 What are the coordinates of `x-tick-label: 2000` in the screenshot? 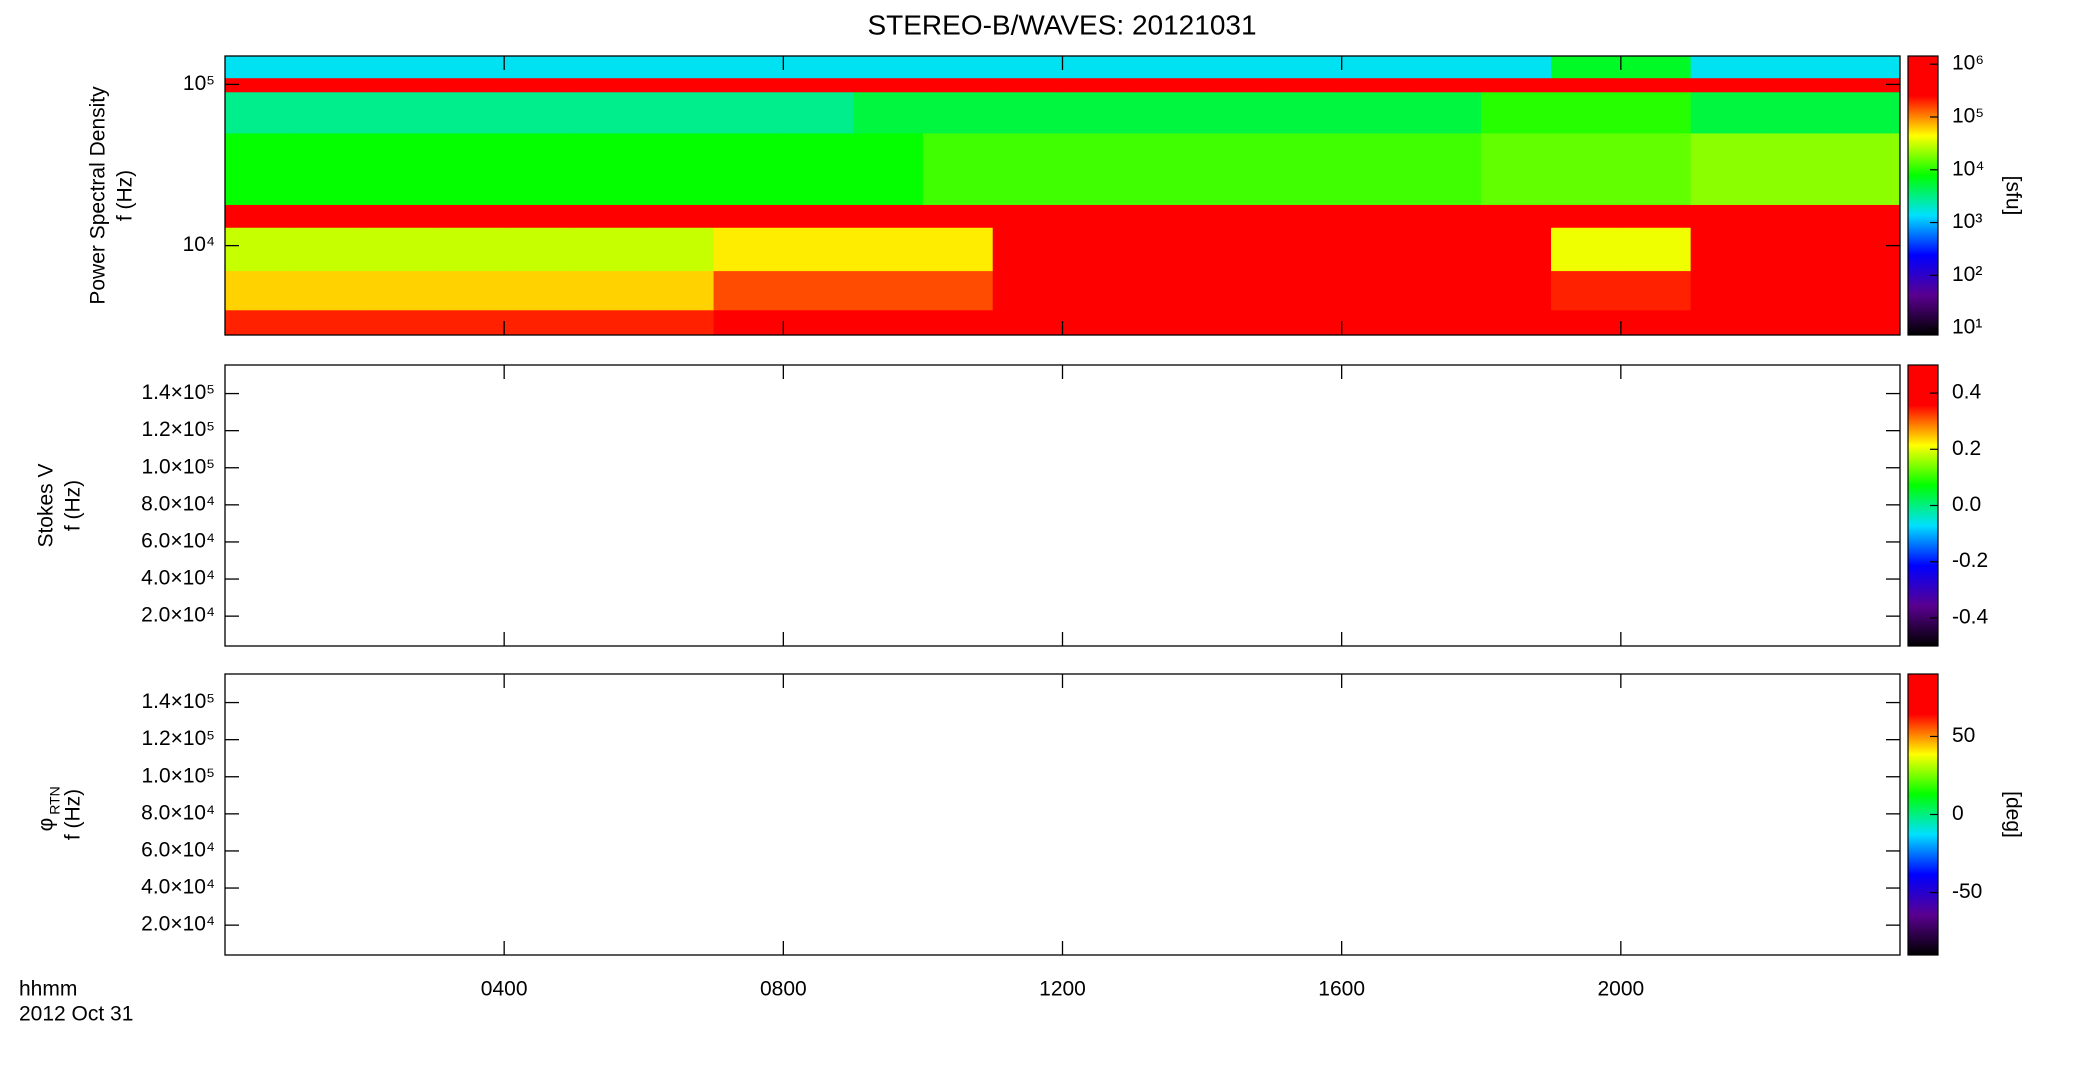 It's located at (1620, 989).